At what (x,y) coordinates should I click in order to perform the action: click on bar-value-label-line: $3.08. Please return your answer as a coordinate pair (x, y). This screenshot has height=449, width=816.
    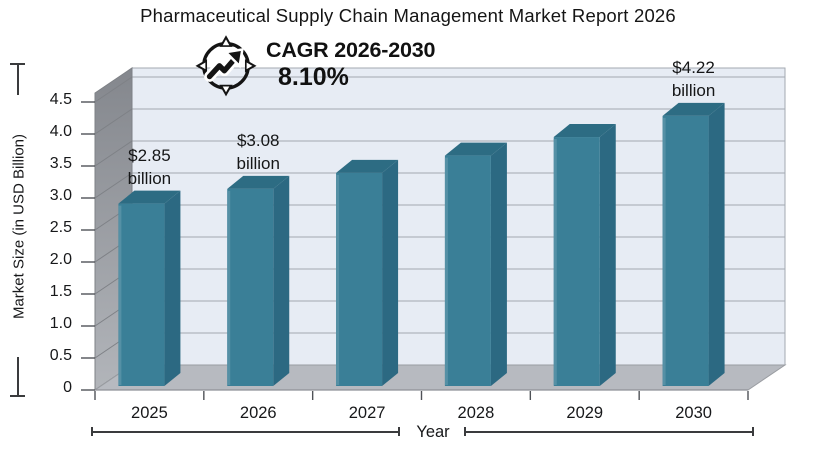
    Looking at the image, I should click on (258, 140).